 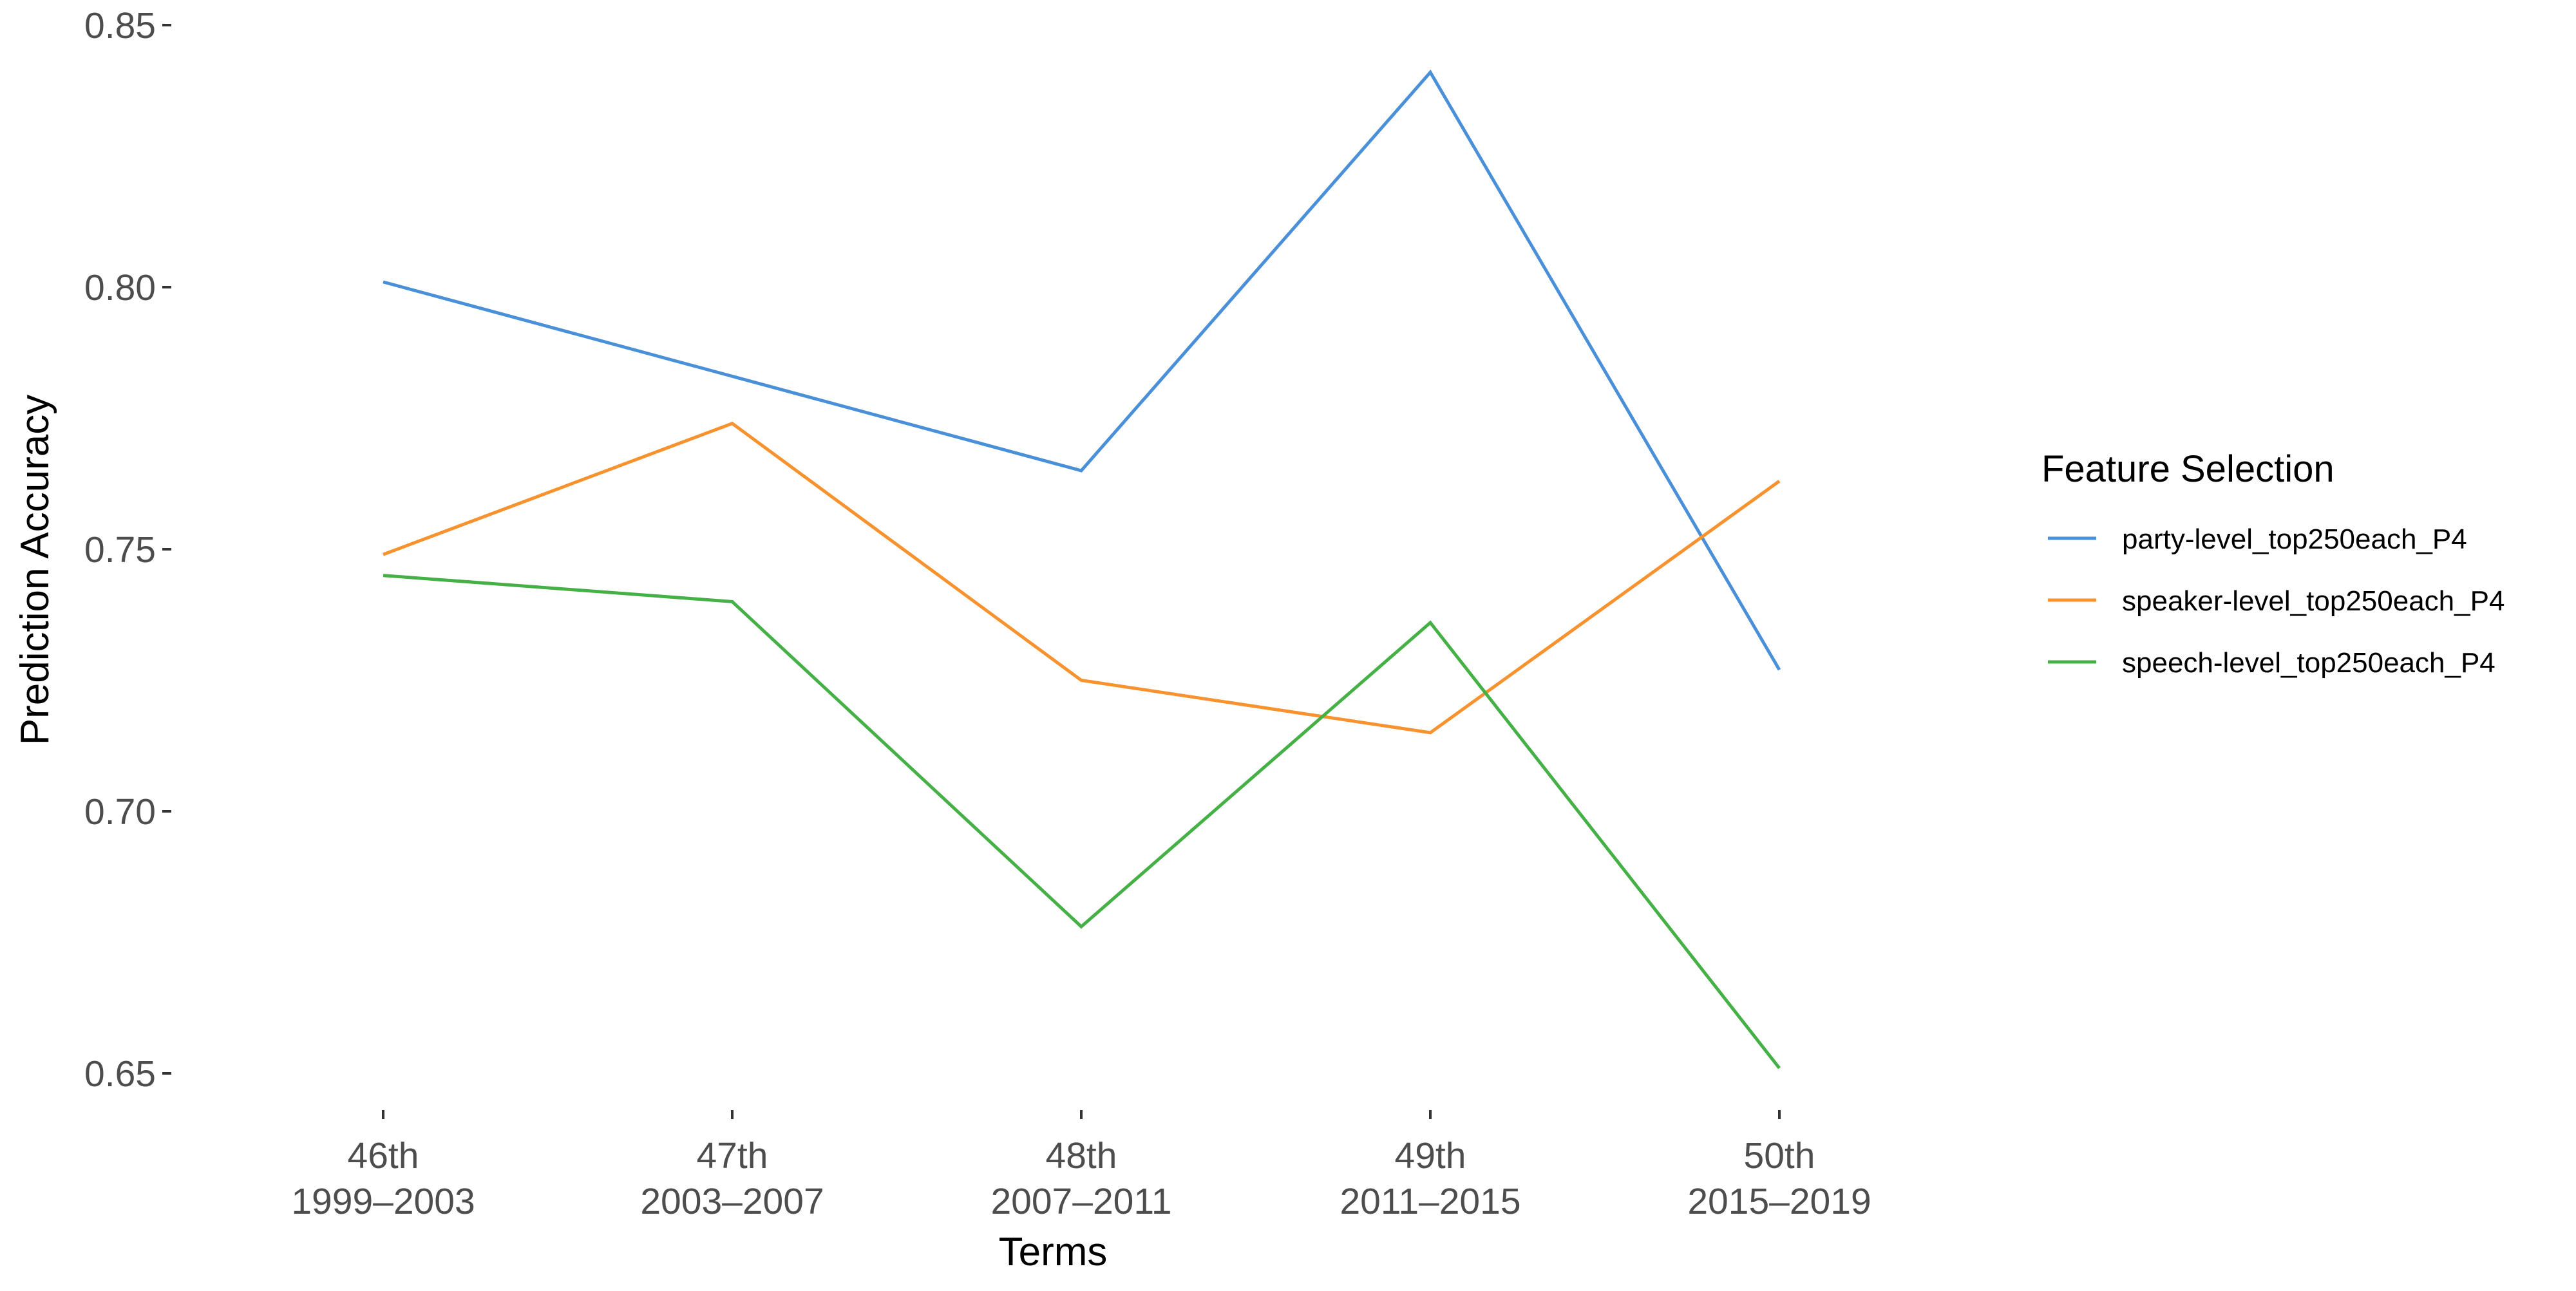 I want to click on x-tick-label-years: 2015–2019, so click(x=1779, y=1201).